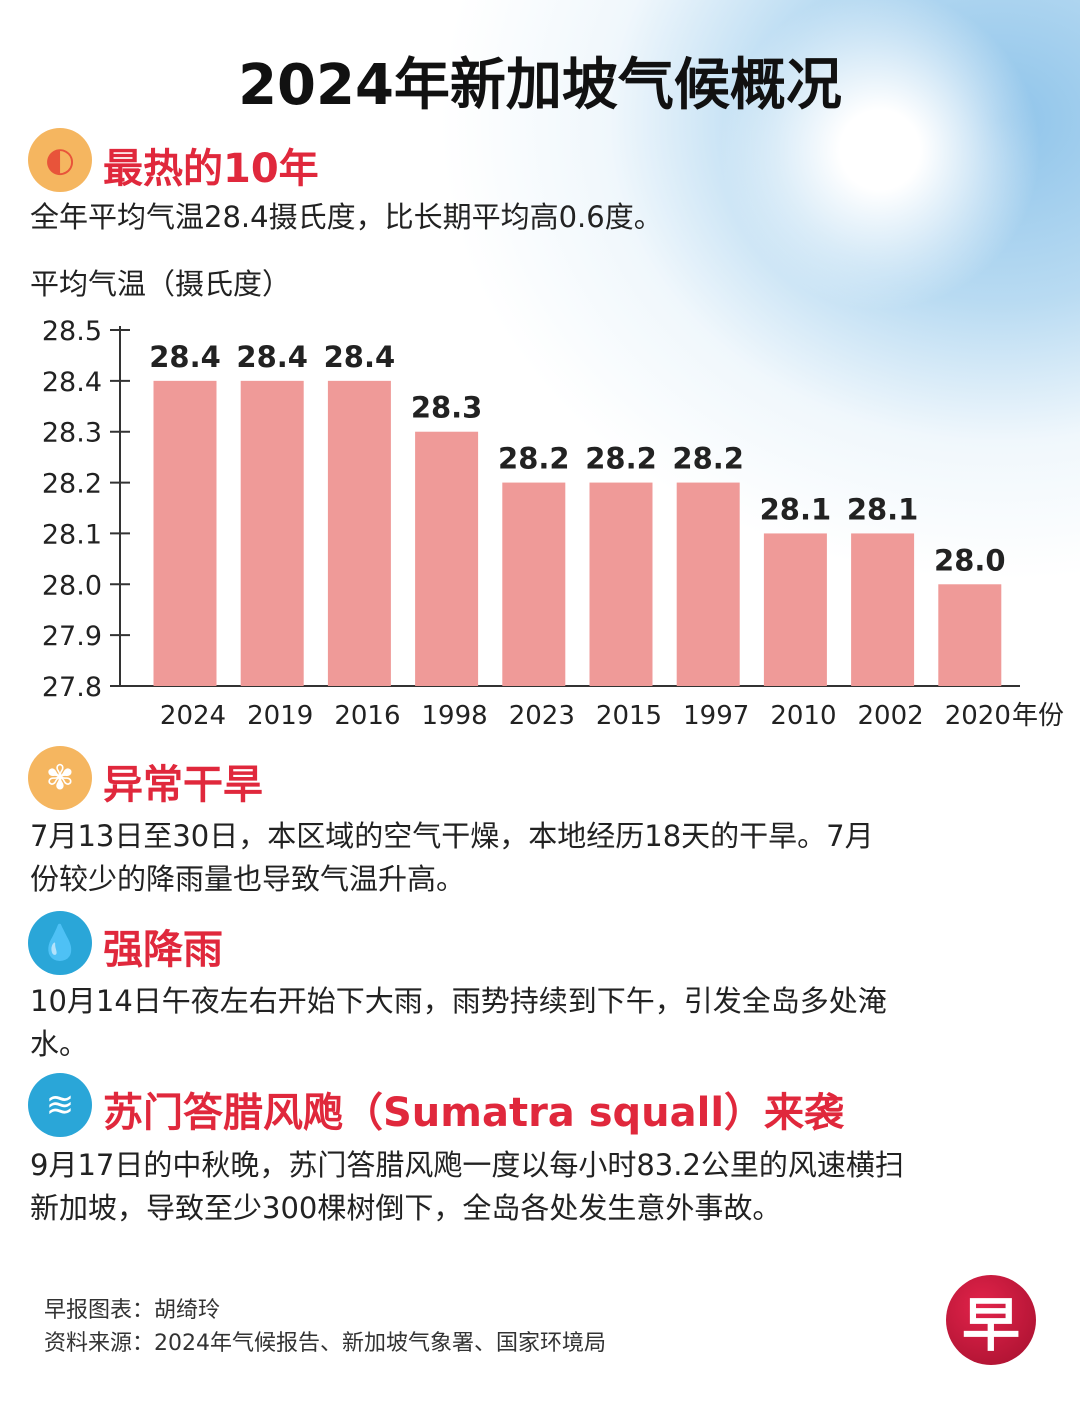 Image resolution: width=1080 pixels, height=1418 pixels. Describe the element at coordinates (72, 636) in the screenshot. I see `y-tick-label: 27.9` at that location.